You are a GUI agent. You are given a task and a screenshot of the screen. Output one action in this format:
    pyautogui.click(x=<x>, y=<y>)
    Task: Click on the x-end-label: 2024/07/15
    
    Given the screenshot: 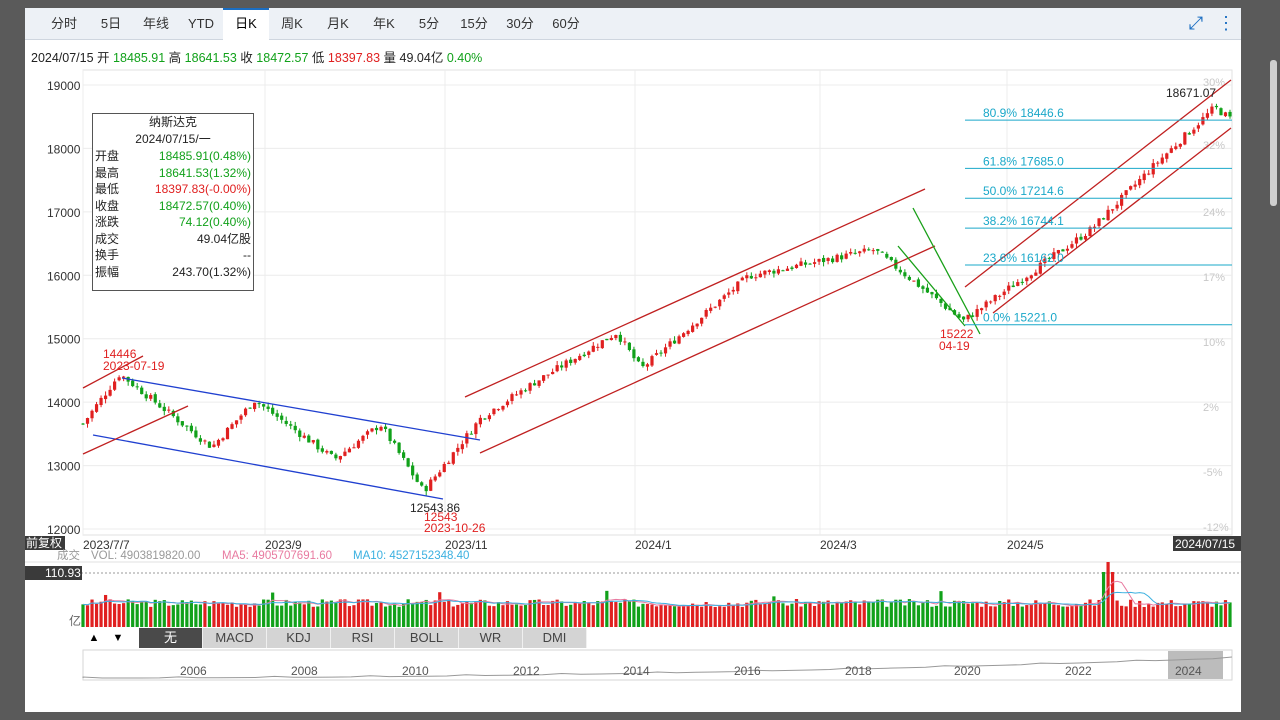 What is the action you would take?
    pyautogui.click(x=1205, y=544)
    